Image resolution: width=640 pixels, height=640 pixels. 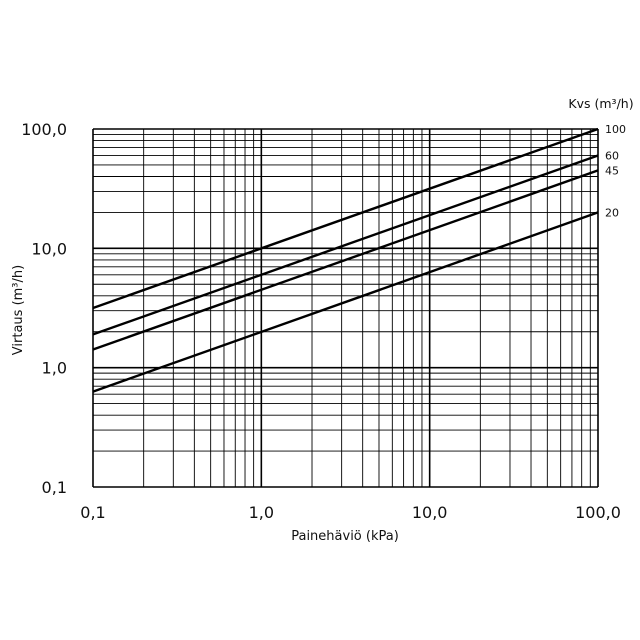 I want to click on y-tick-label: 0,1, so click(x=54, y=487).